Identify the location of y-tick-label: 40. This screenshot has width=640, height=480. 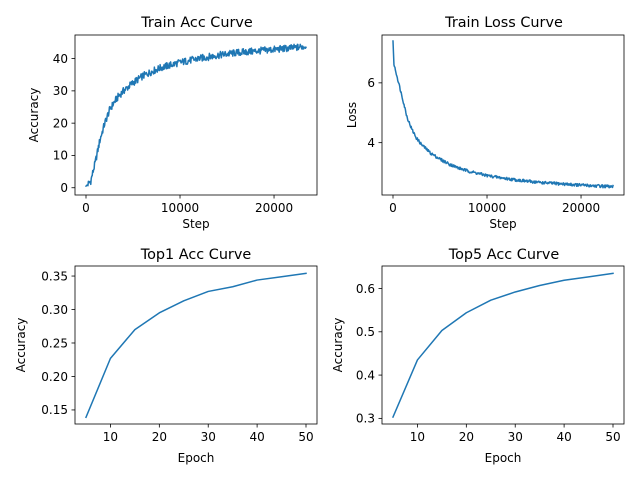
(60, 59).